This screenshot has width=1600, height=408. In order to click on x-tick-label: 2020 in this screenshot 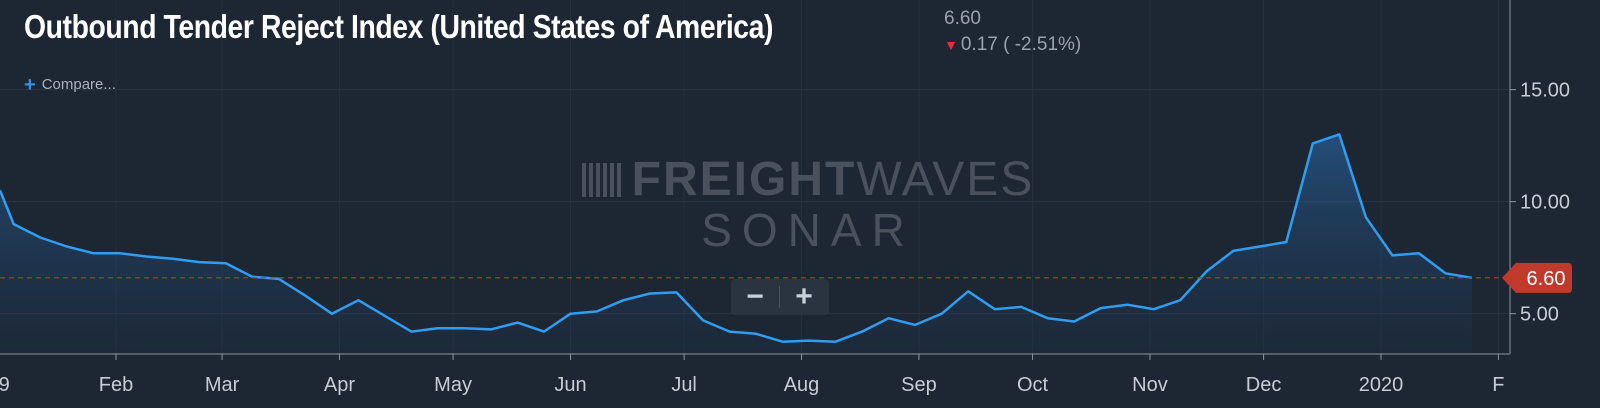, I will do `click(1381, 385)`.